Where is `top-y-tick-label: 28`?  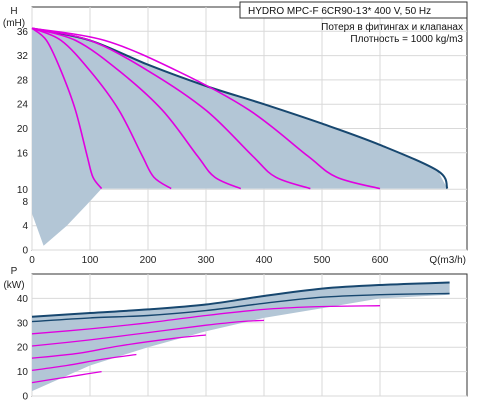
top-y-tick-label: 28 is located at coordinates (23, 80).